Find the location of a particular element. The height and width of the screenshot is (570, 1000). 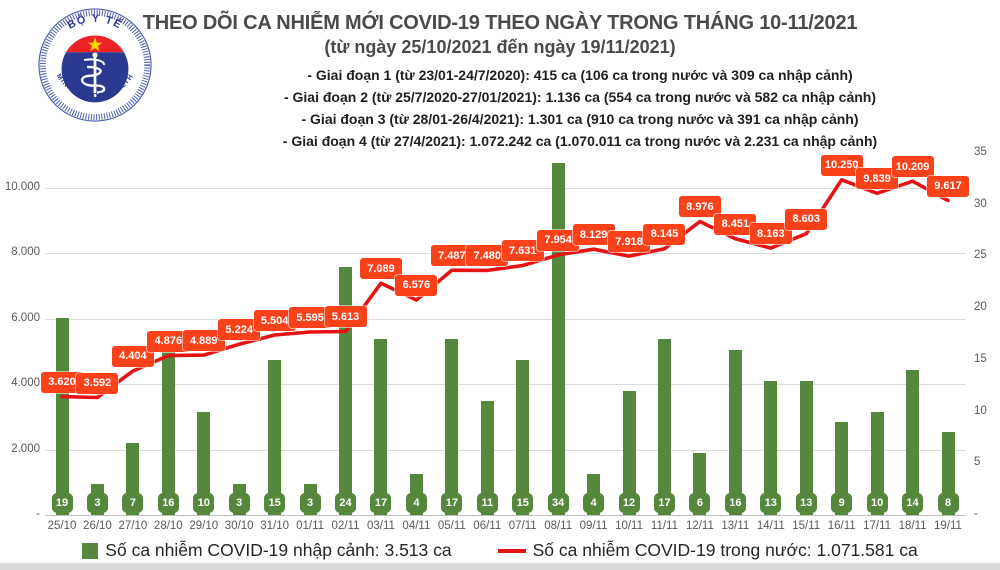

y-axis-tick-left: 8.000 is located at coordinates (25, 252).